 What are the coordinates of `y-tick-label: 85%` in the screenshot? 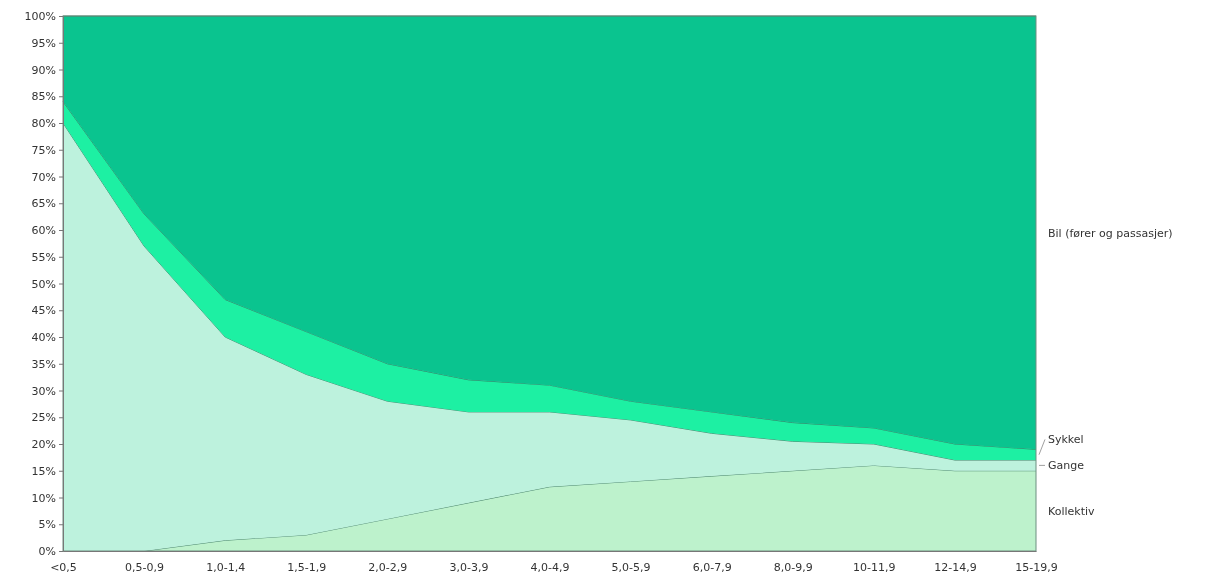 It's located at (43, 97).